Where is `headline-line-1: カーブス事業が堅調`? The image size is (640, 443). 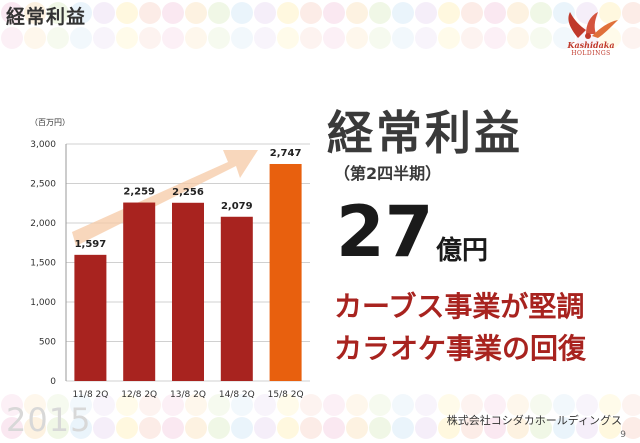 headline-line-1: カーブス事業が堅調 is located at coordinates (459, 306).